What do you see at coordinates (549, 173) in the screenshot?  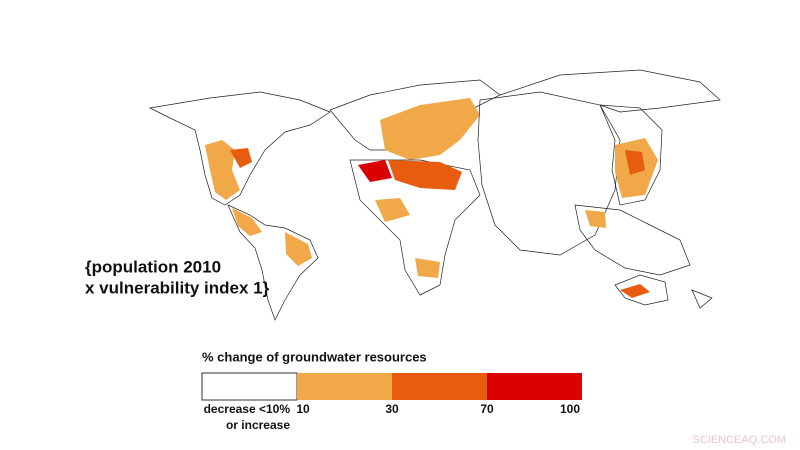 I see `south-asia` at bounding box center [549, 173].